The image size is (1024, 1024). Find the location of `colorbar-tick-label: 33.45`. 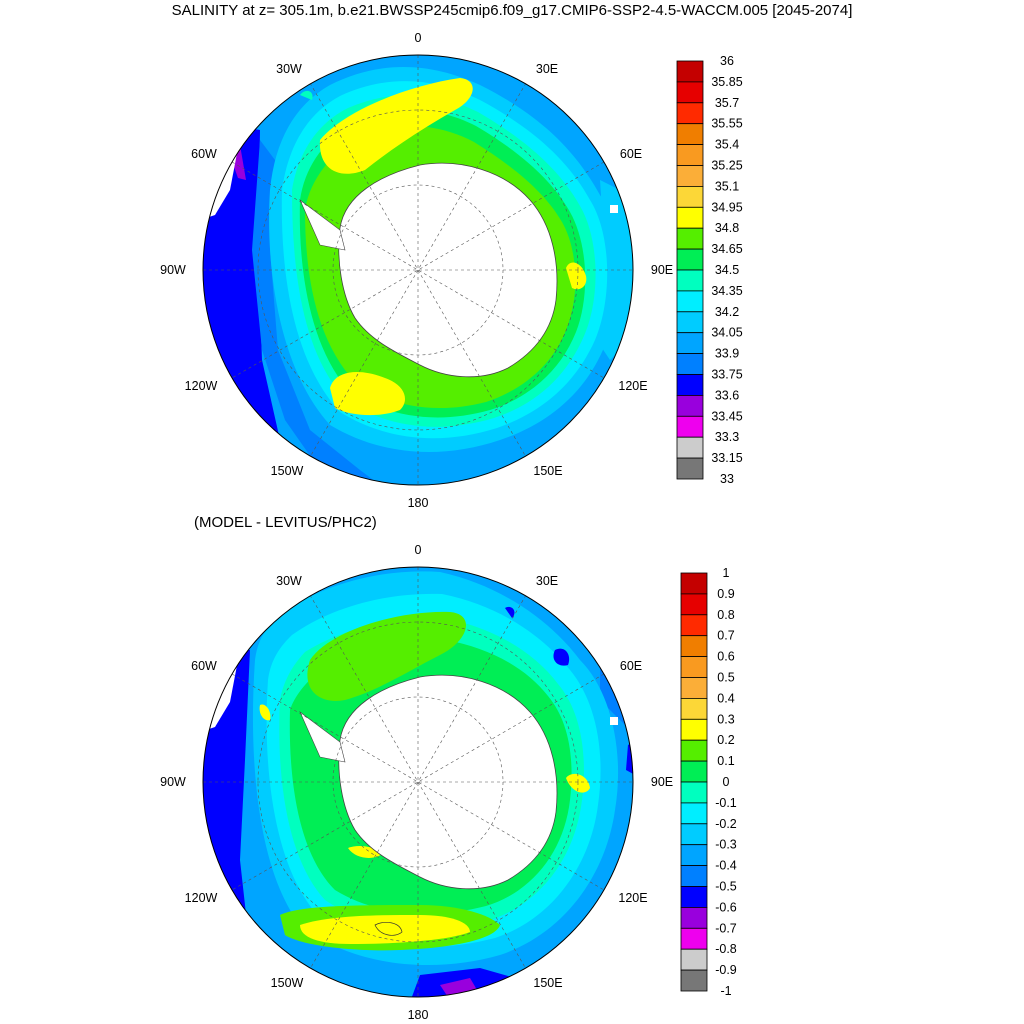

colorbar-tick-label: 33.45 is located at coordinates (726, 416).